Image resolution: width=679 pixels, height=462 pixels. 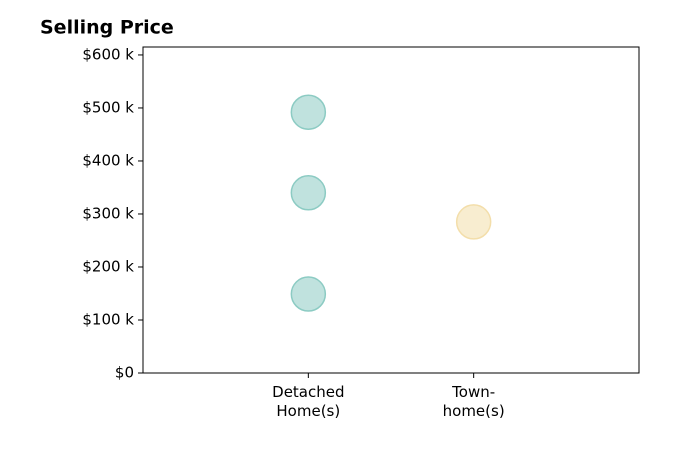 I want to click on x-tick-label: Detached Home(s), so click(x=308, y=401).